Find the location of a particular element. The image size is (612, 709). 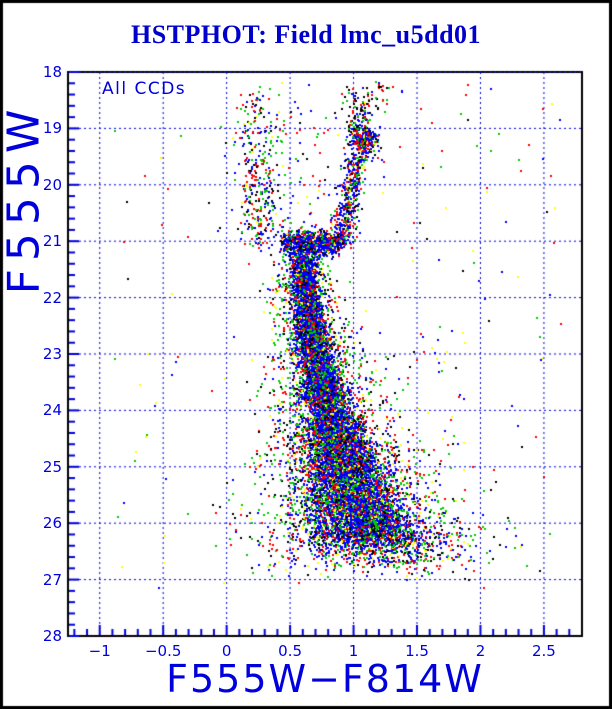

y-tick-label: 27 is located at coordinates (52, 579).